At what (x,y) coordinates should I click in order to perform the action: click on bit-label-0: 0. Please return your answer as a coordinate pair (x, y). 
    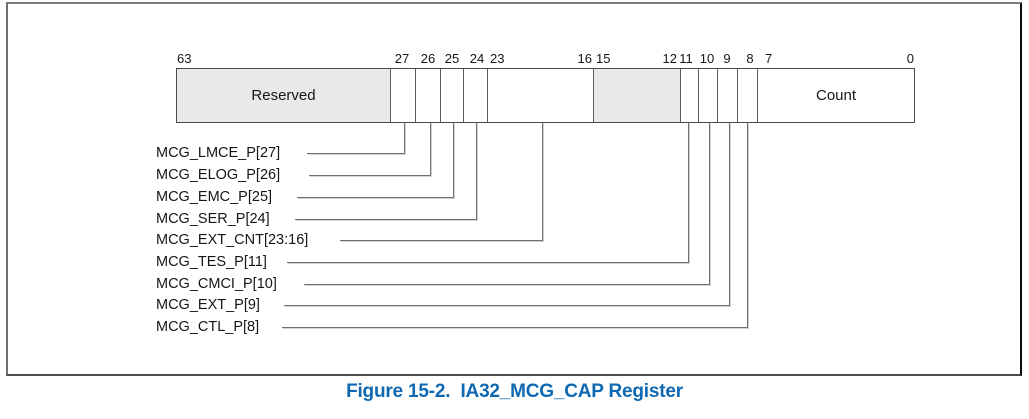
    Looking at the image, I should click on (910, 58).